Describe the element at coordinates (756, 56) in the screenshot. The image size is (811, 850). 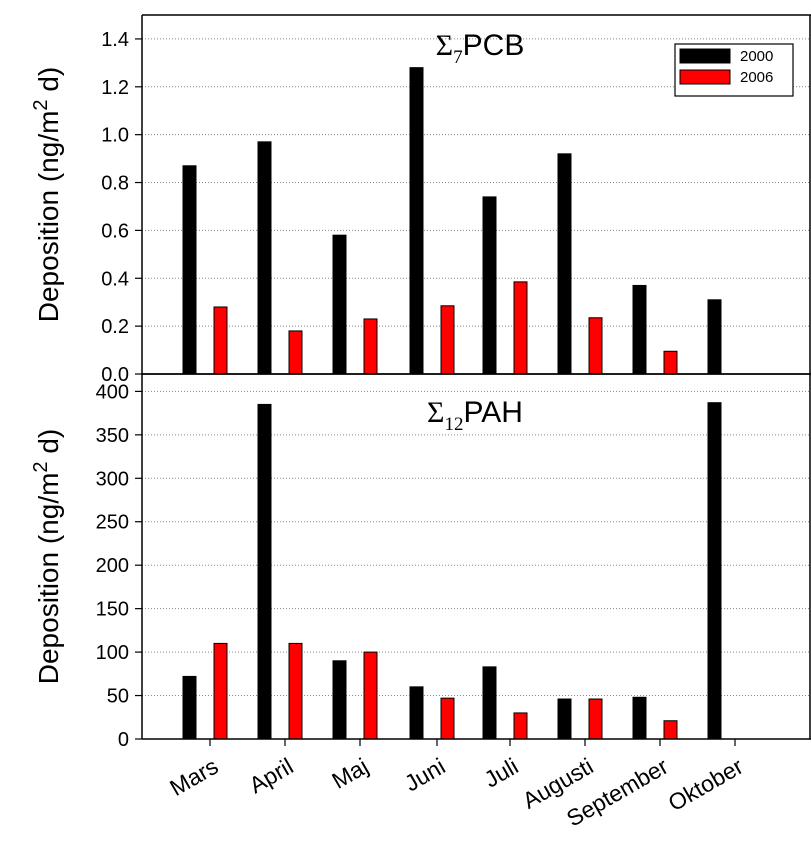
I see `legend-label-2000: 2000` at that location.